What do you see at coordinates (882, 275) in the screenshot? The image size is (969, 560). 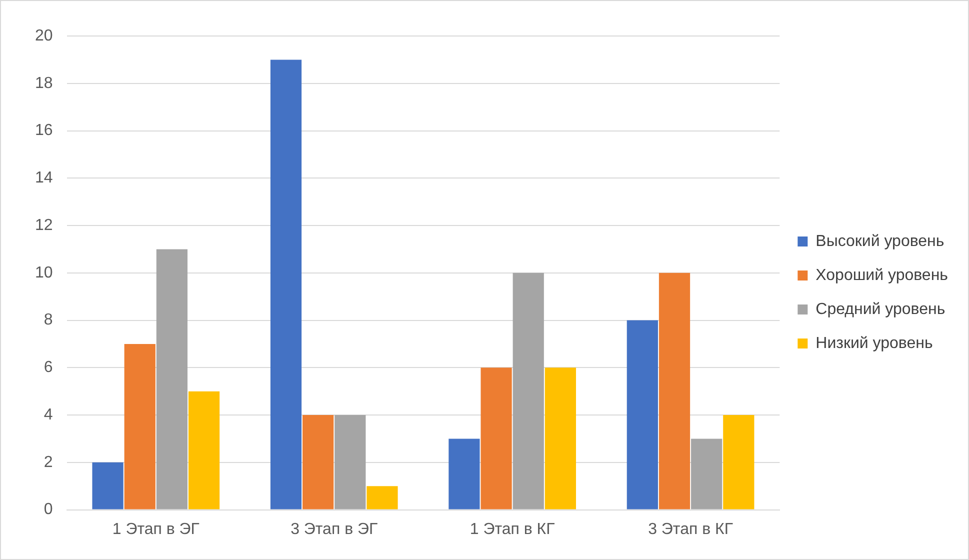 I see `legend-label: Хороший уровень` at bounding box center [882, 275].